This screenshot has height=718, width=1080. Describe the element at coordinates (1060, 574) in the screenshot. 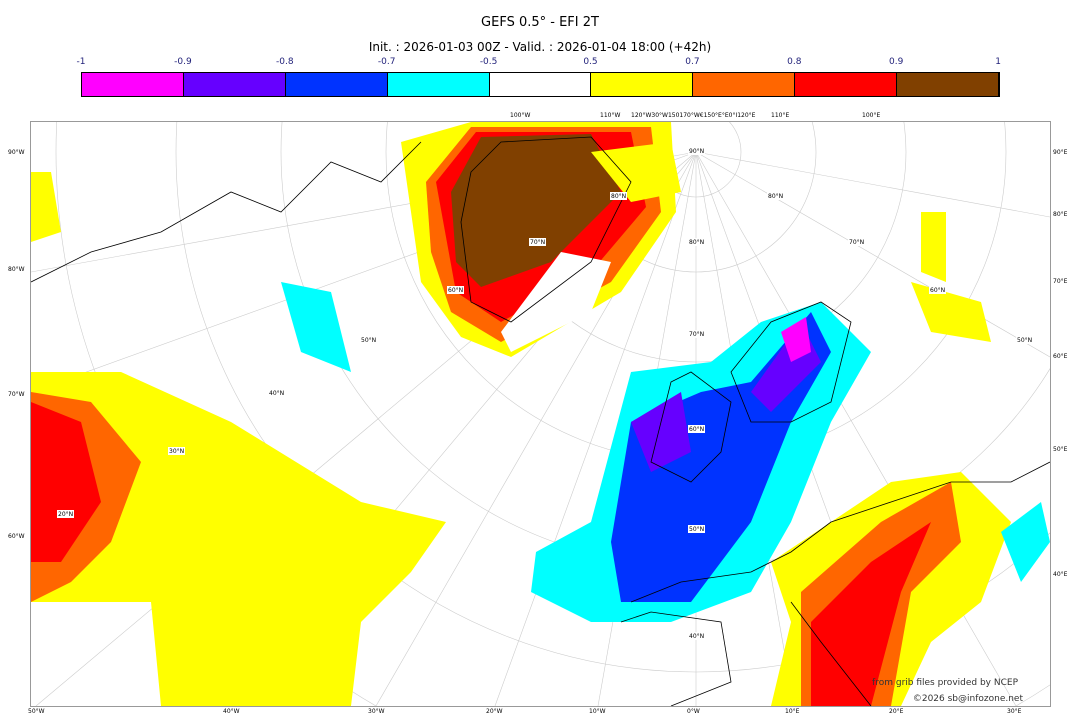

I see `axis-label-right: 40°E` at that location.